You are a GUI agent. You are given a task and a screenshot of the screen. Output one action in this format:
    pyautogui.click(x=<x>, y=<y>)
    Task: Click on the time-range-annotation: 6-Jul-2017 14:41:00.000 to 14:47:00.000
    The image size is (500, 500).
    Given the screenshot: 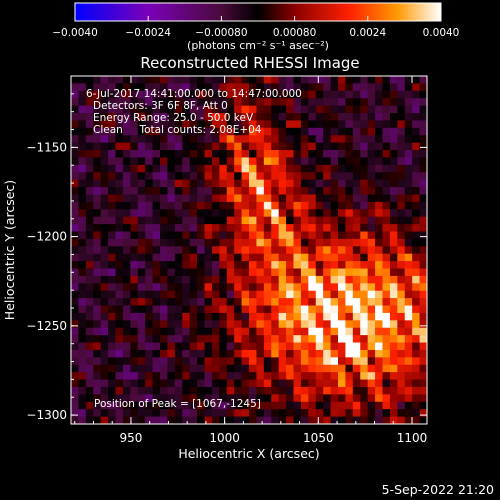 What is the action you would take?
    pyautogui.click(x=194, y=94)
    